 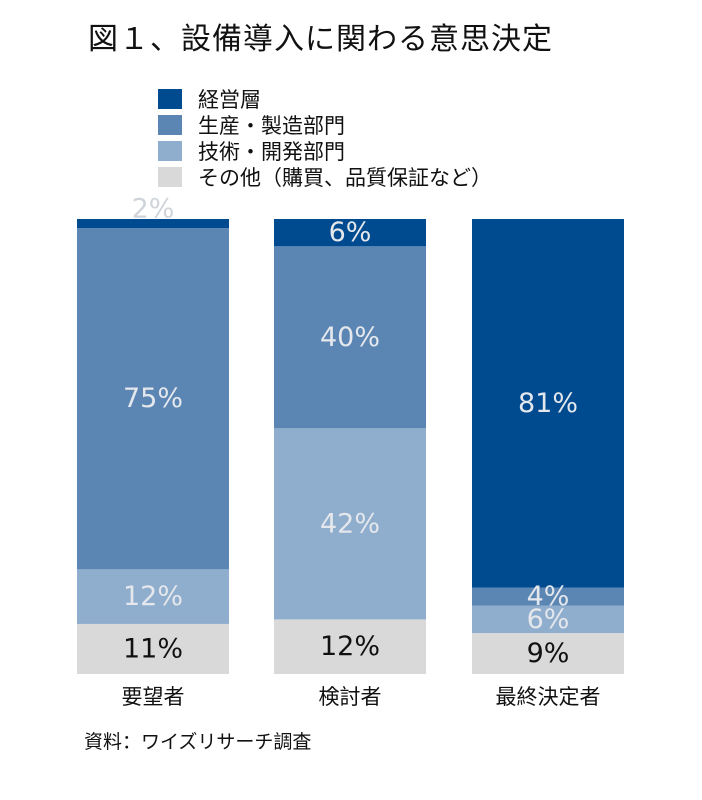 I want to click on source-note: 資料：ワイズリサーチ調査, so click(x=198, y=742).